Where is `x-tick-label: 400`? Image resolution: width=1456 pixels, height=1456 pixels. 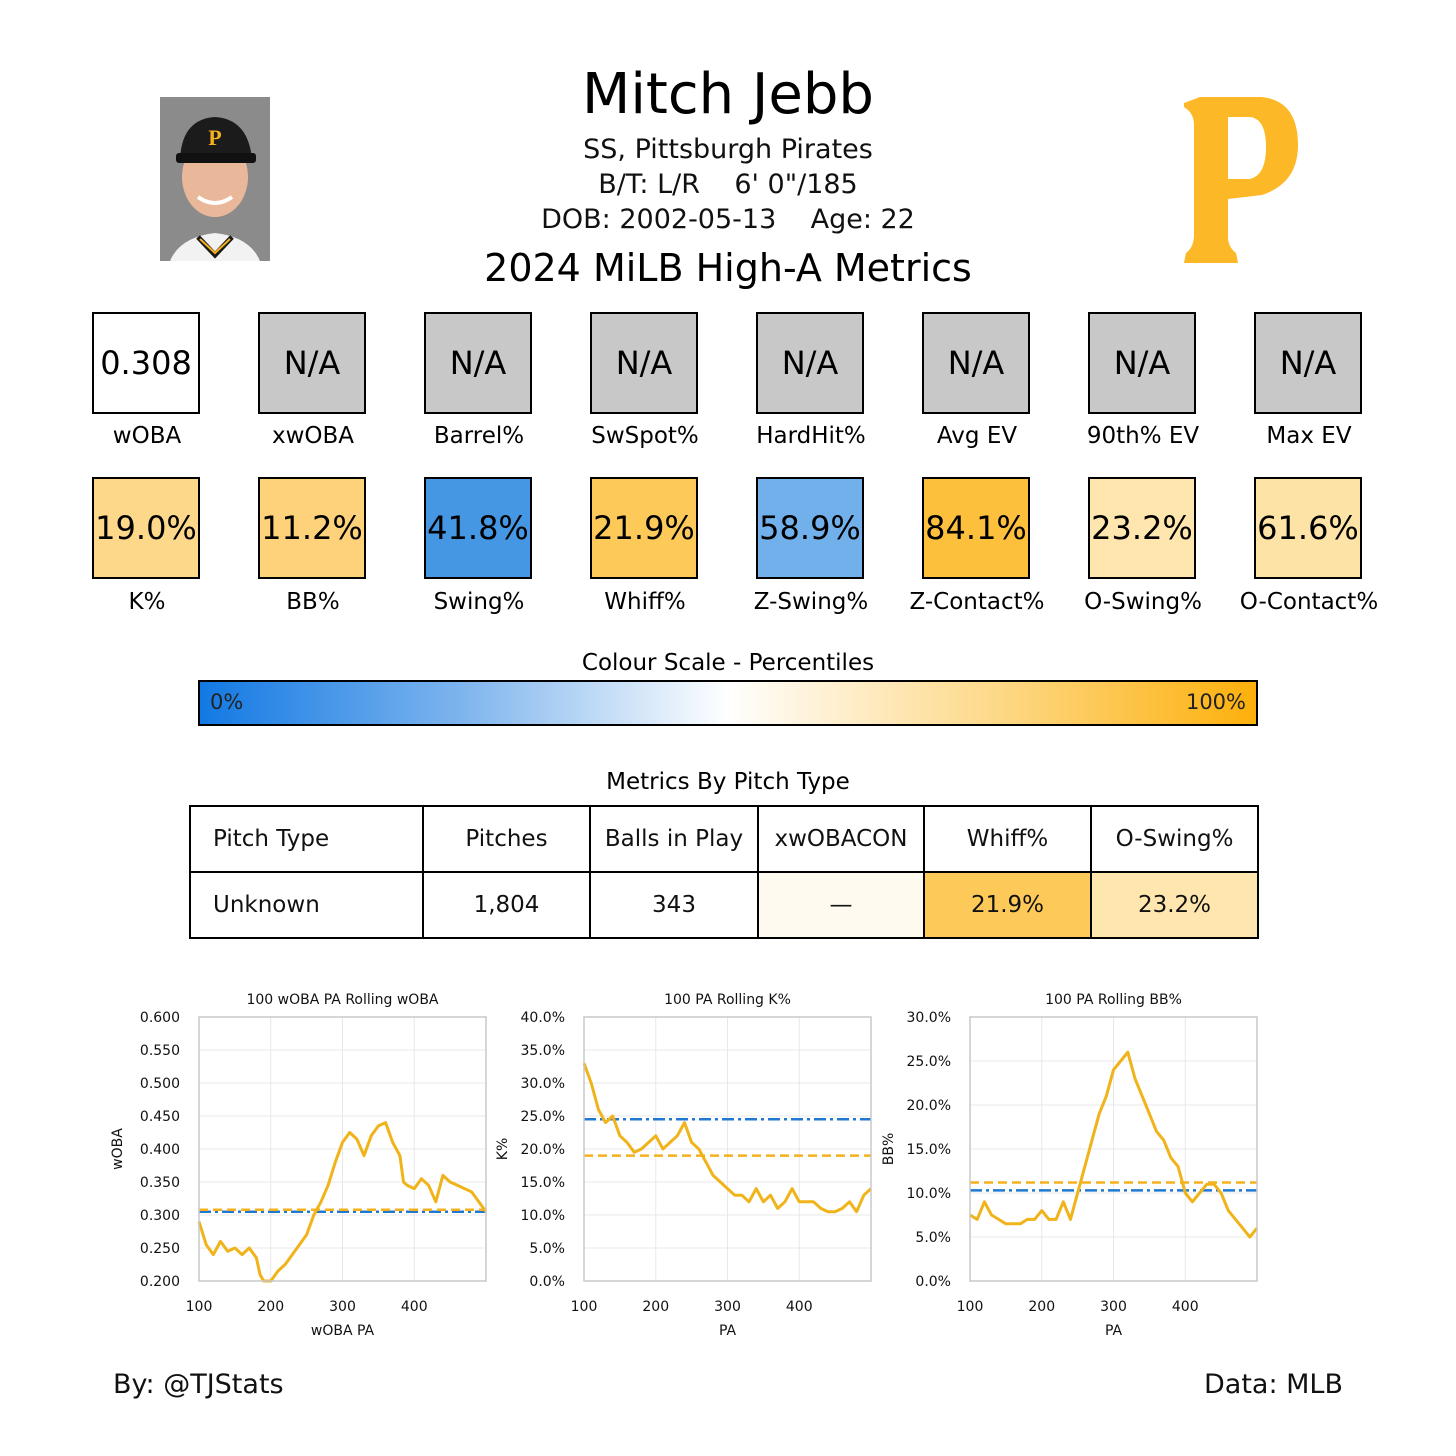 x-tick-label: 400 is located at coordinates (414, 1307).